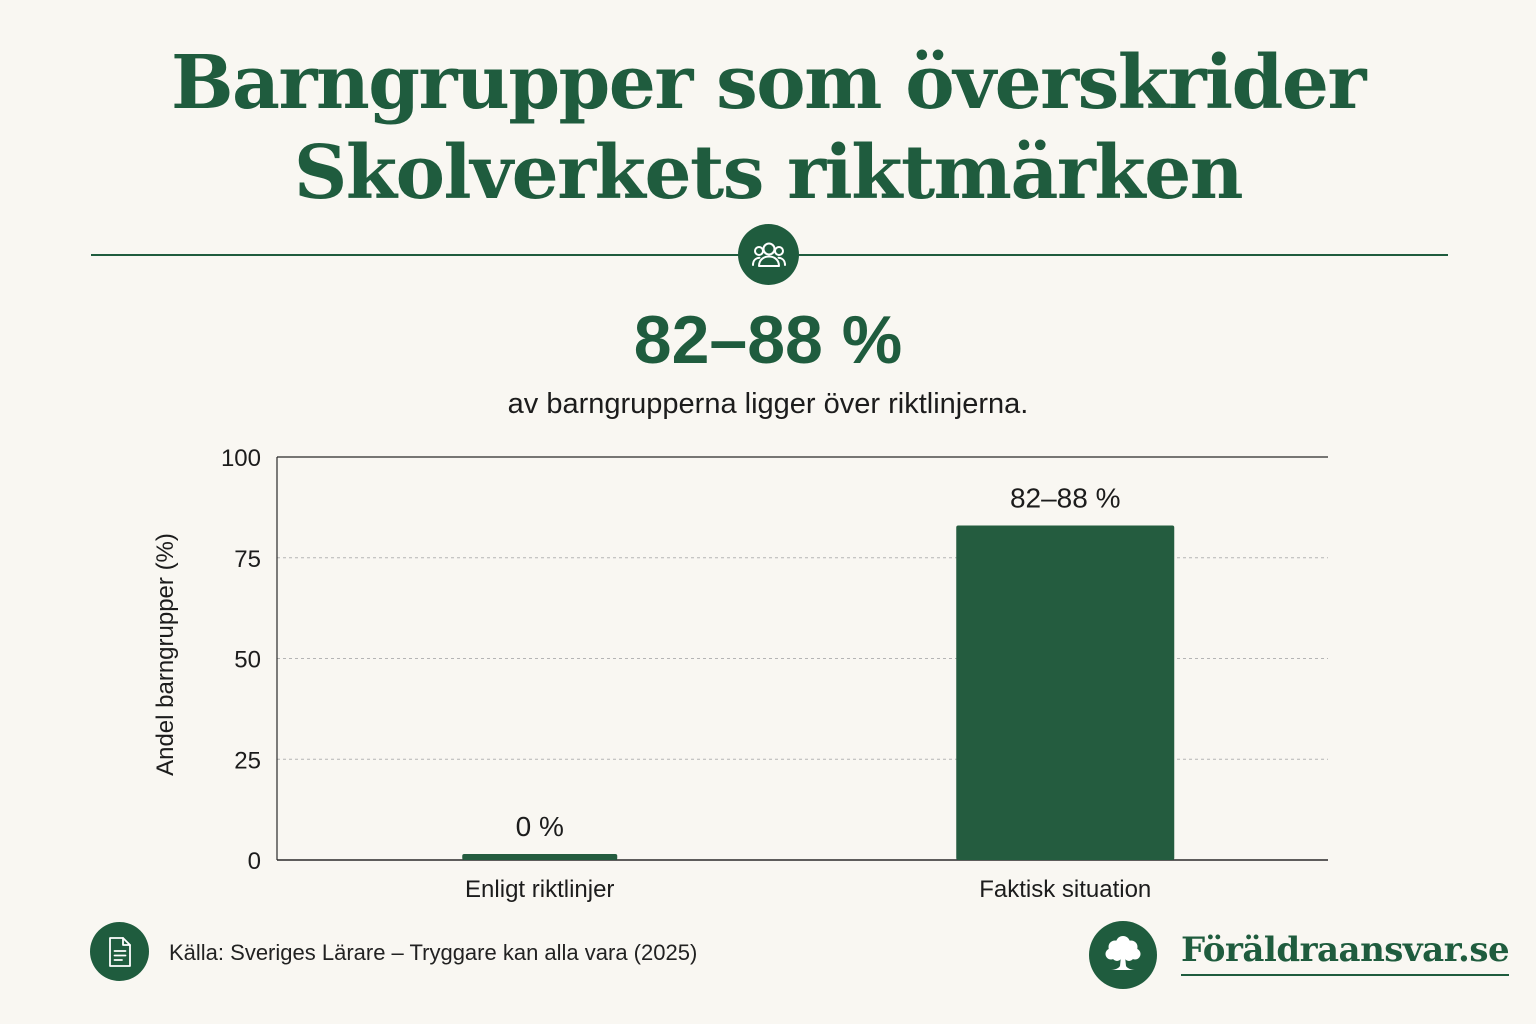 This screenshot has height=1024, width=1536. I want to click on divider-right, so click(1123, 255).